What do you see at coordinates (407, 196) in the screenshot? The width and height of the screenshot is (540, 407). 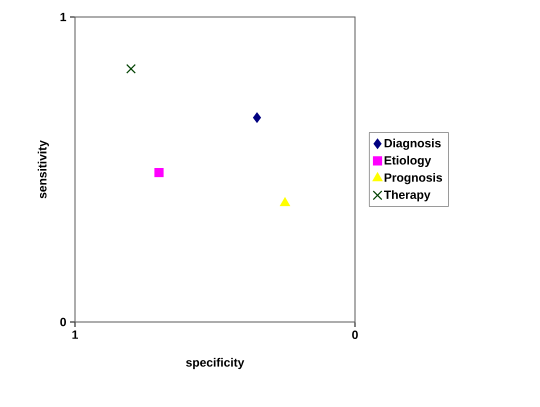 I see `legend-label: Therapy` at bounding box center [407, 196].